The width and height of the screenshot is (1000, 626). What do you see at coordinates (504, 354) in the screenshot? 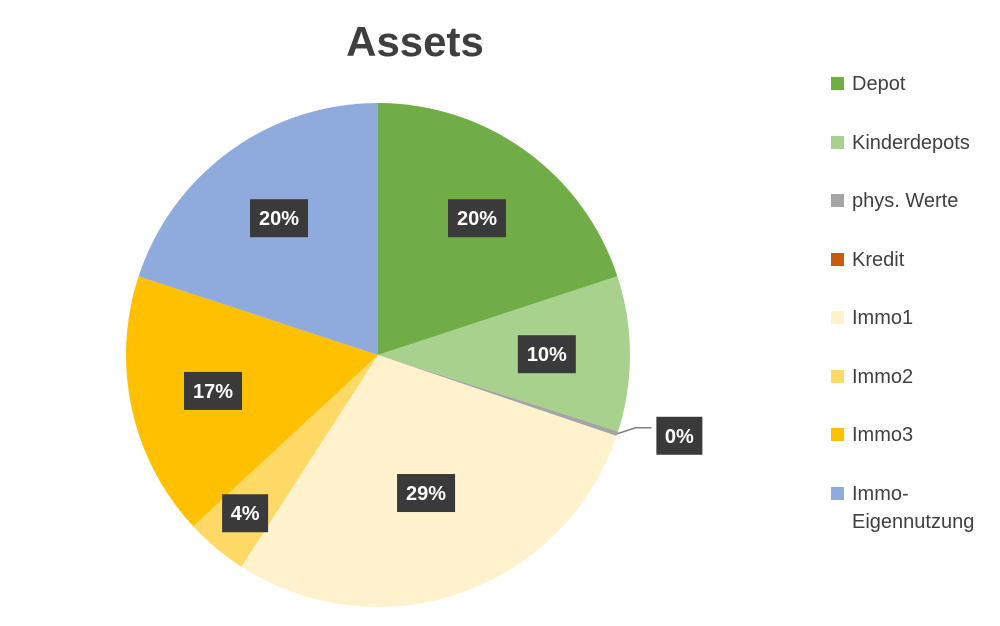
I see `pie-slice-kinderdepots` at bounding box center [504, 354].